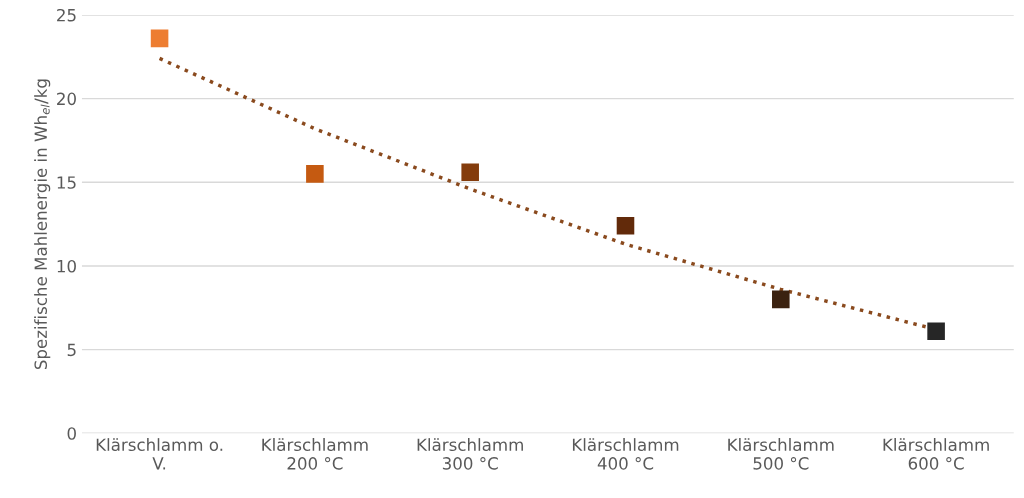 The height and width of the screenshot is (498, 1024). What do you see at coordinates (42, 224) in the screenshot?
I see `y-axis-title: Spezifische Mahlenergie in Wh$_{el}$/kg` at bounding box center [42, 224].